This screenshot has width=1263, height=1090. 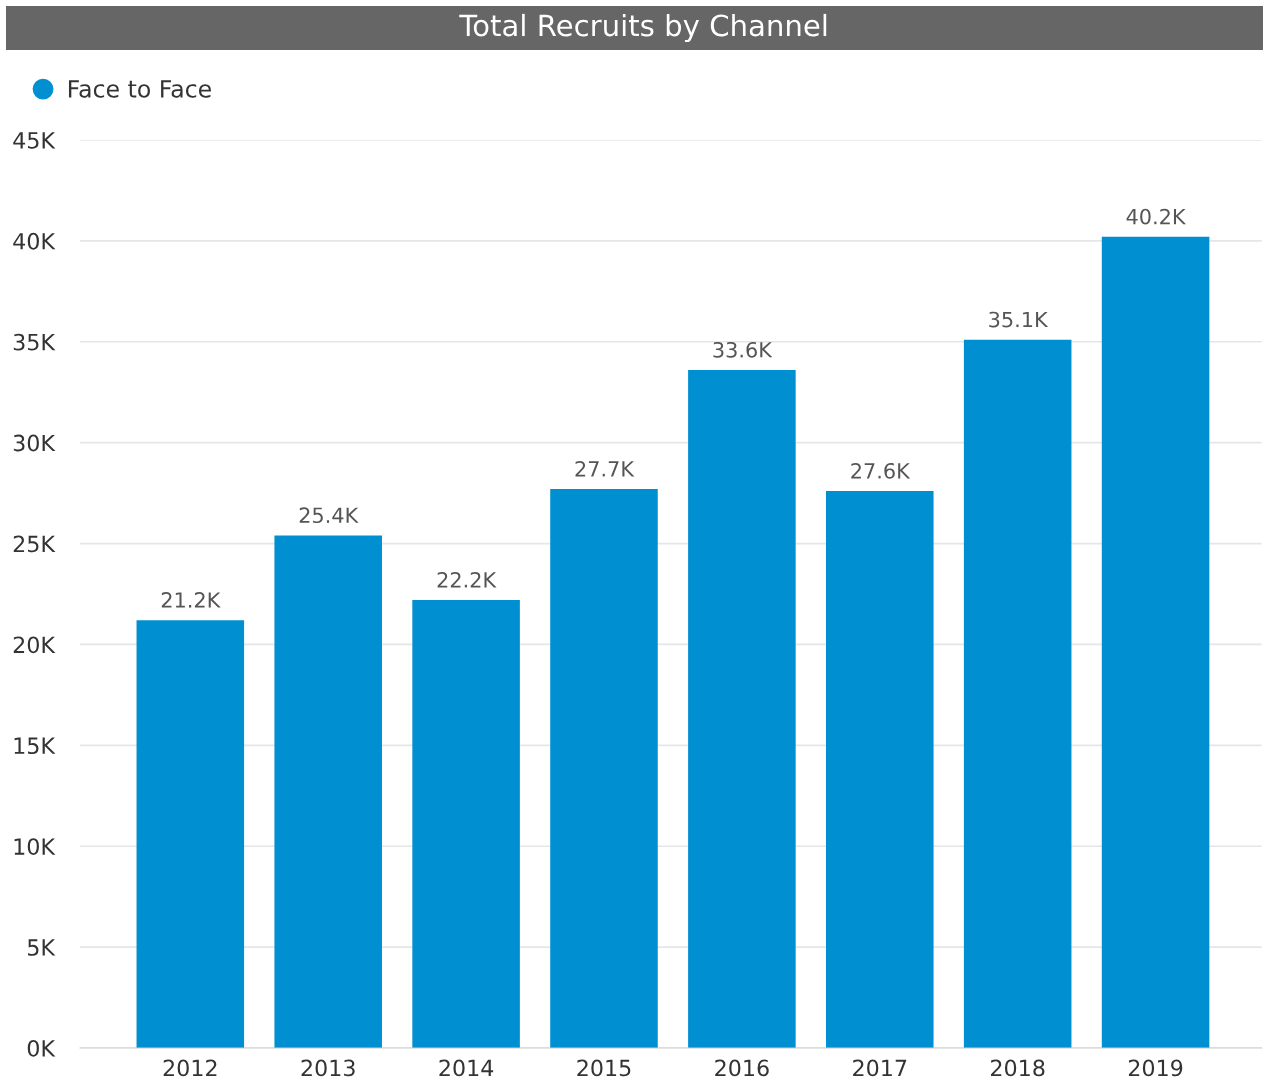 I want to click on x-tick-label: 2014, so click(x=466, y=1068).